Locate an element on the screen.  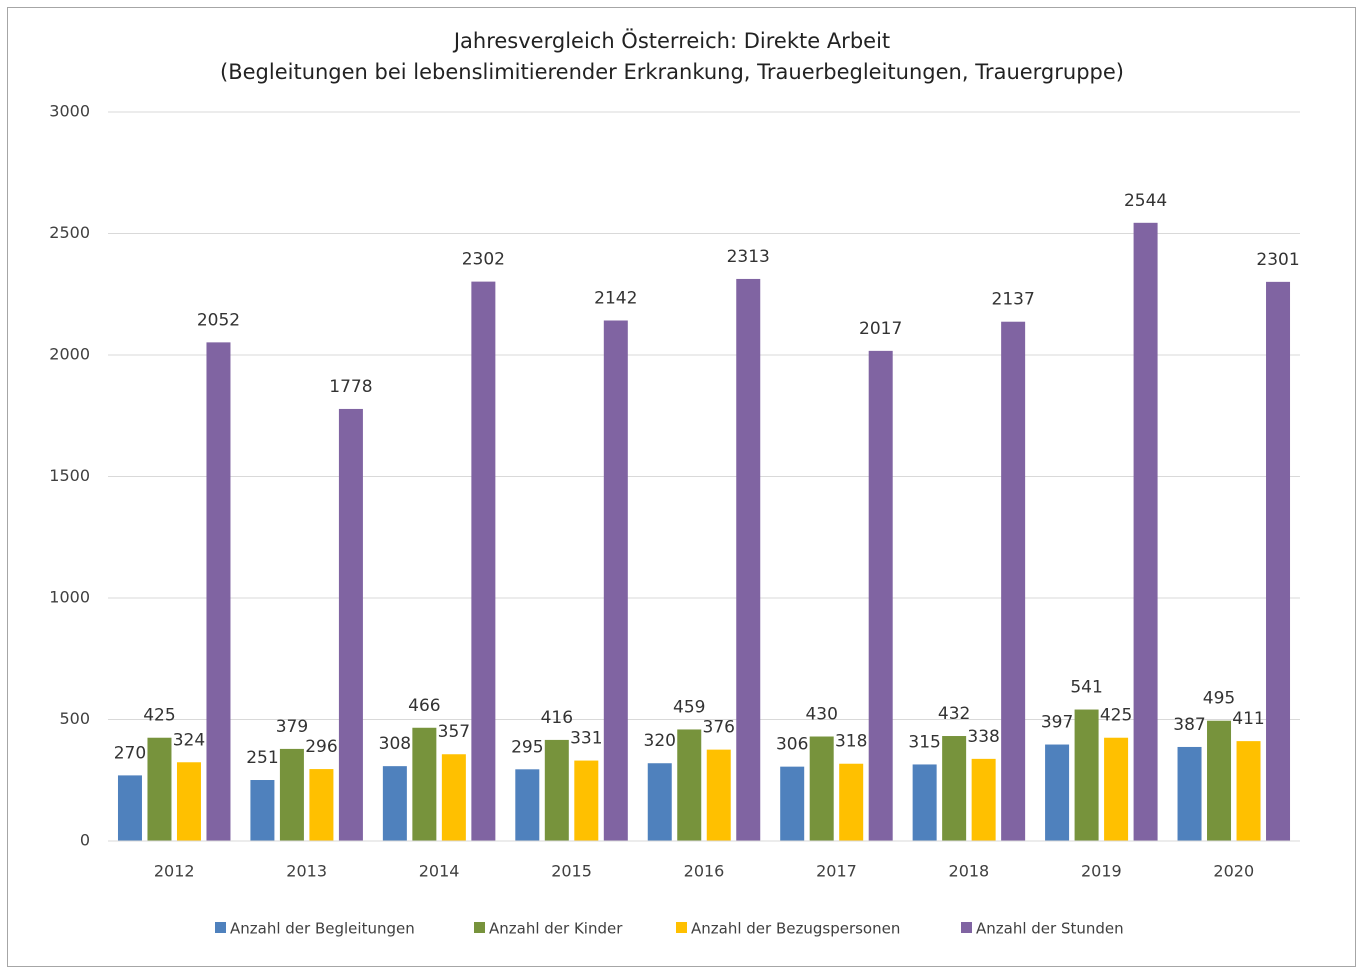
y-tick-label: 1500 is located at coordinates (69, 475).